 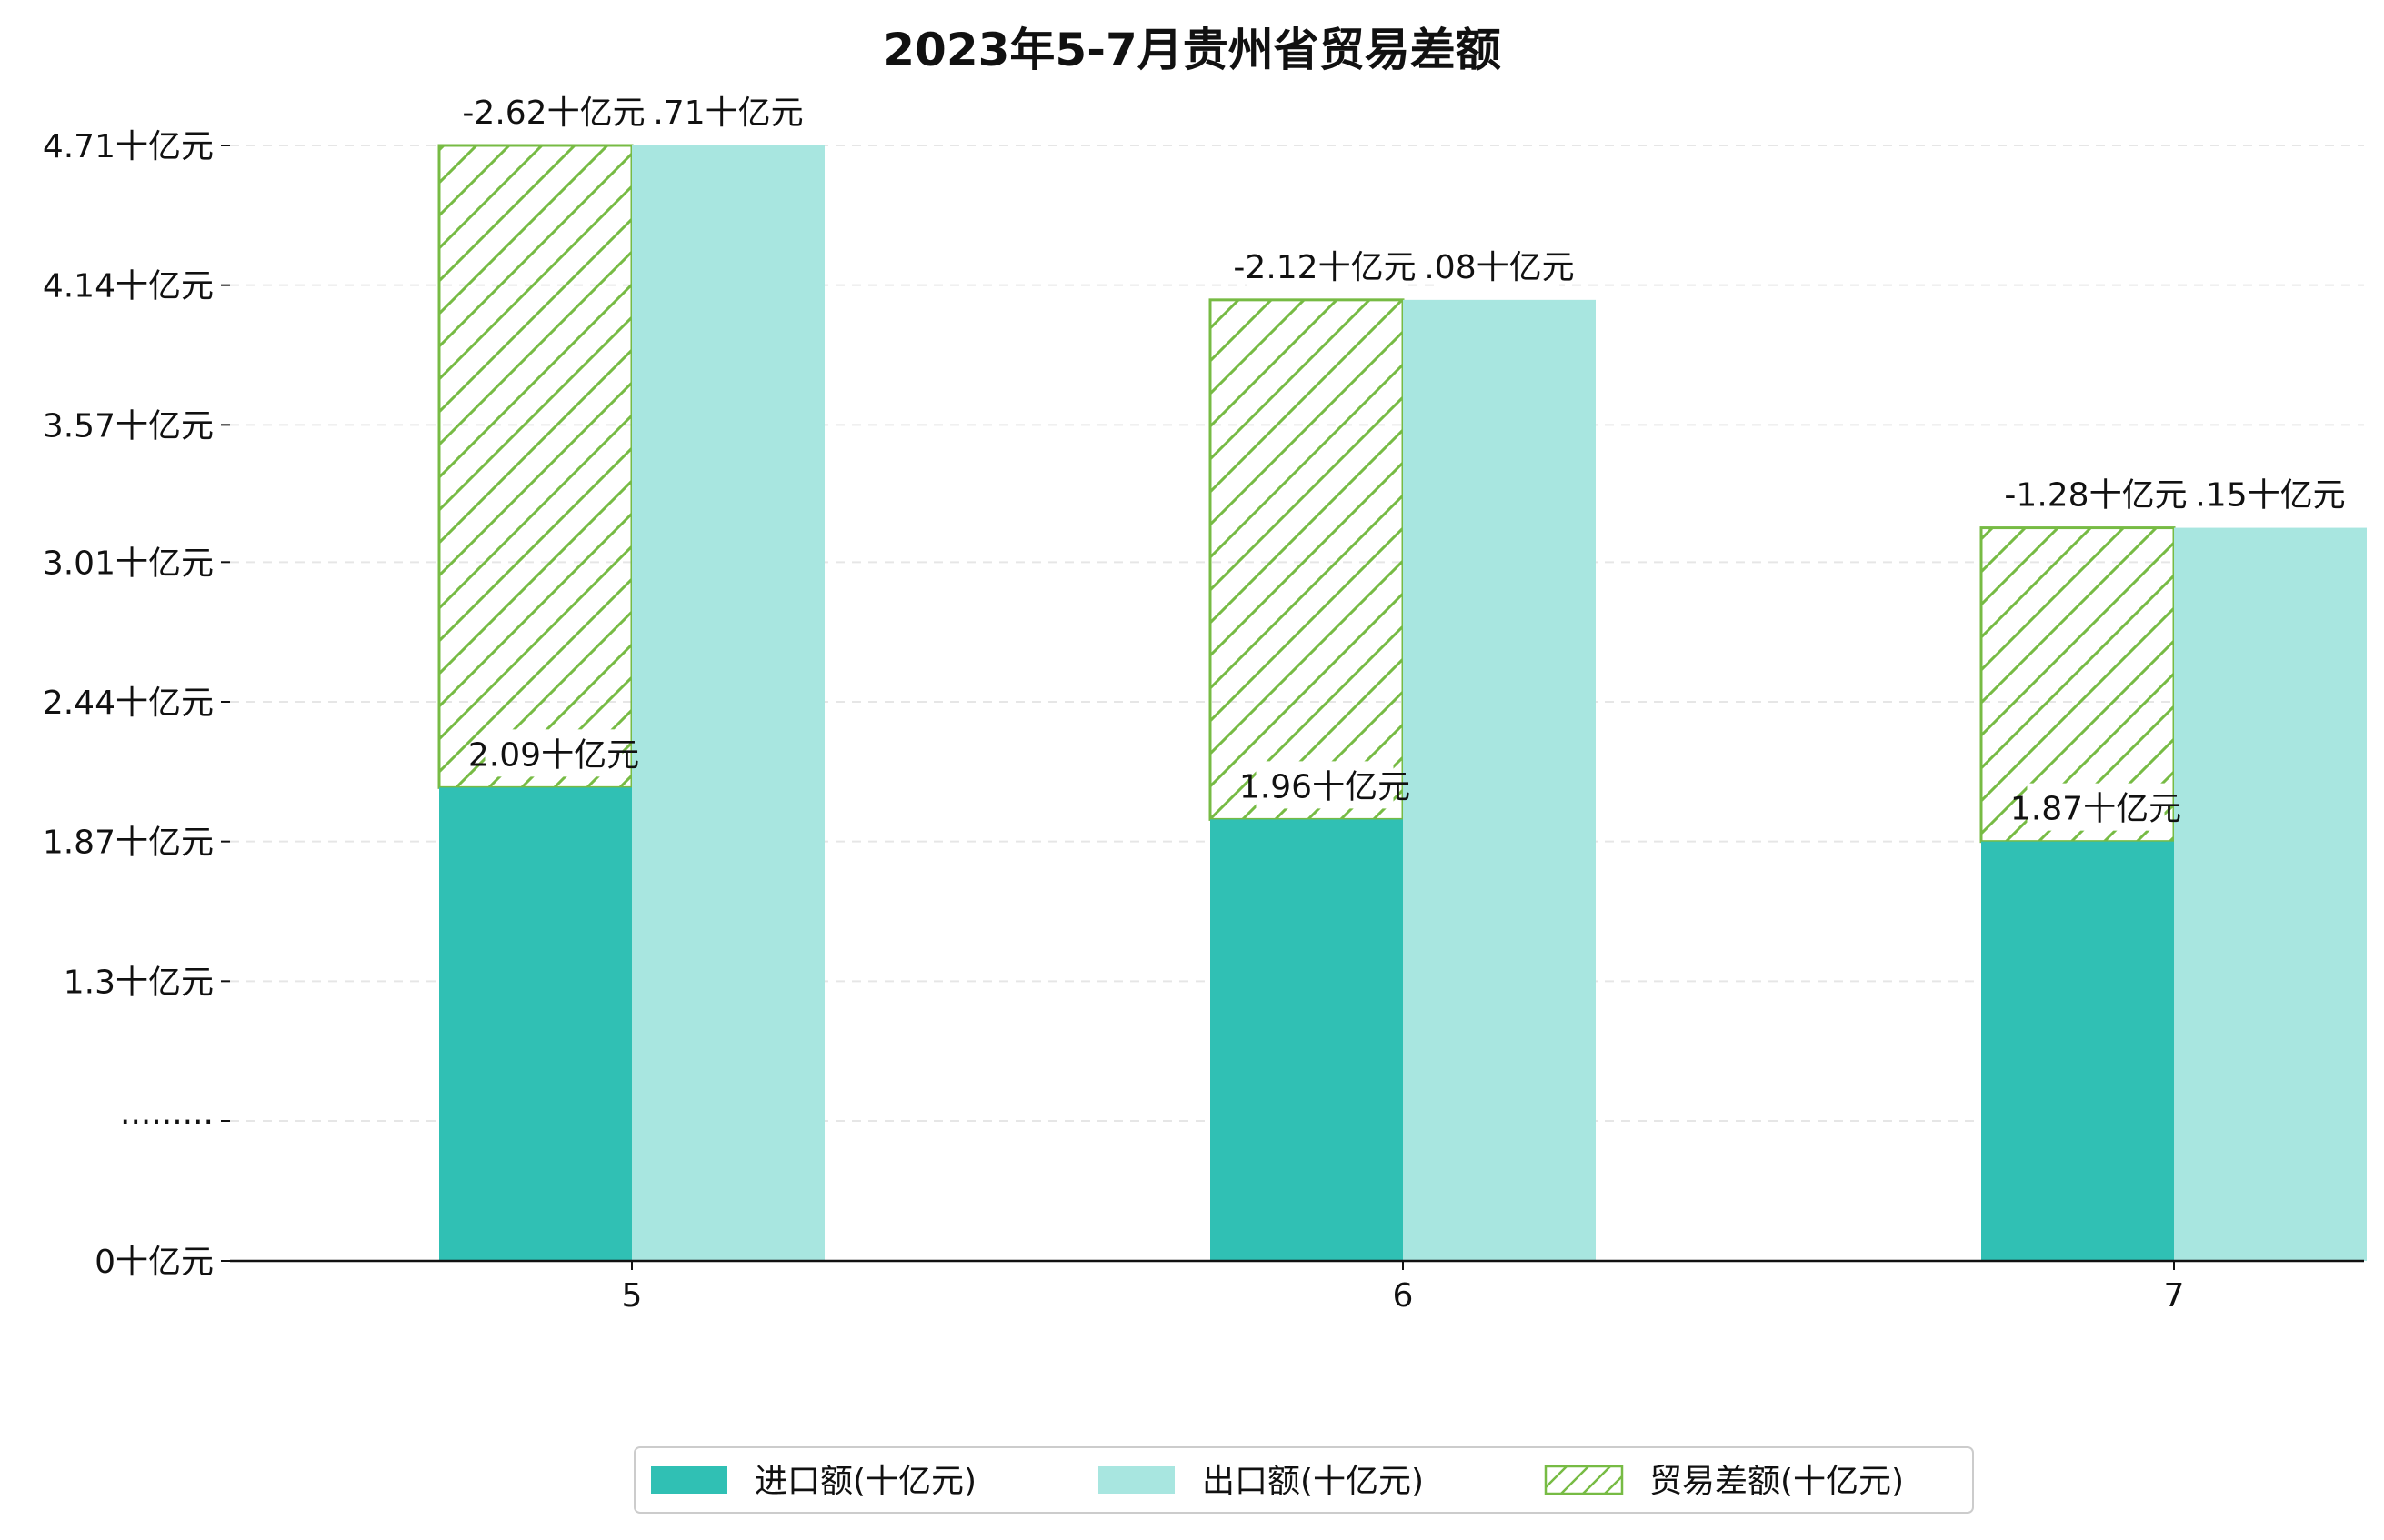 I want to click on legend-export-label: 出口额(十亿元), so click(x=1313, y=1481).